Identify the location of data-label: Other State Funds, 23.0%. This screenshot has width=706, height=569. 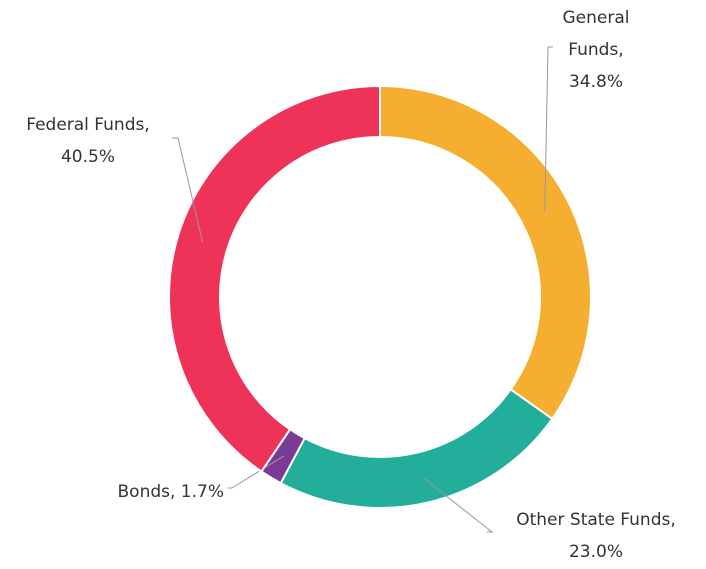
(596, 536).